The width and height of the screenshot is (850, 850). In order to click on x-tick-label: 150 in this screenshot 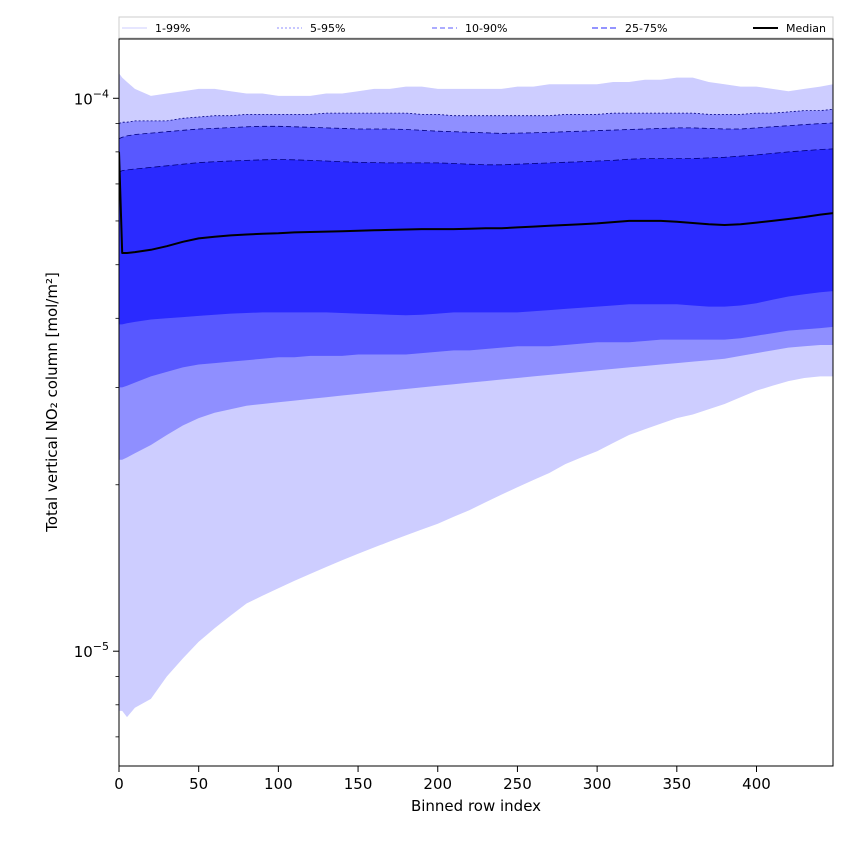, I will do `click(358, 784)`.